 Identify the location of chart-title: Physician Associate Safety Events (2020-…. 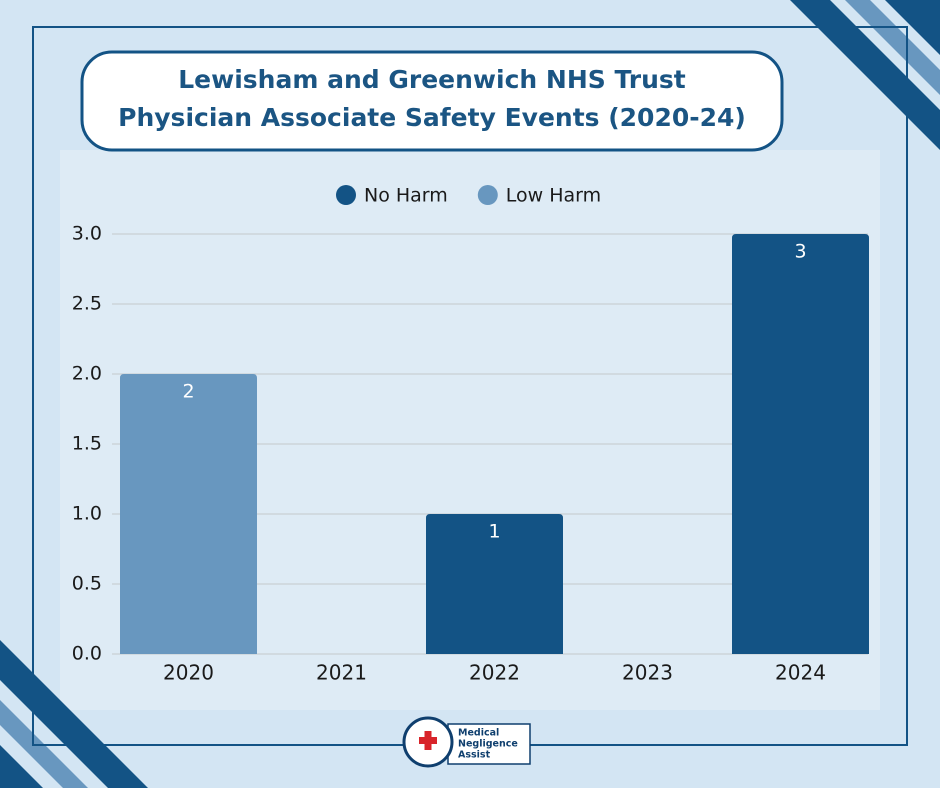
(432, 117).